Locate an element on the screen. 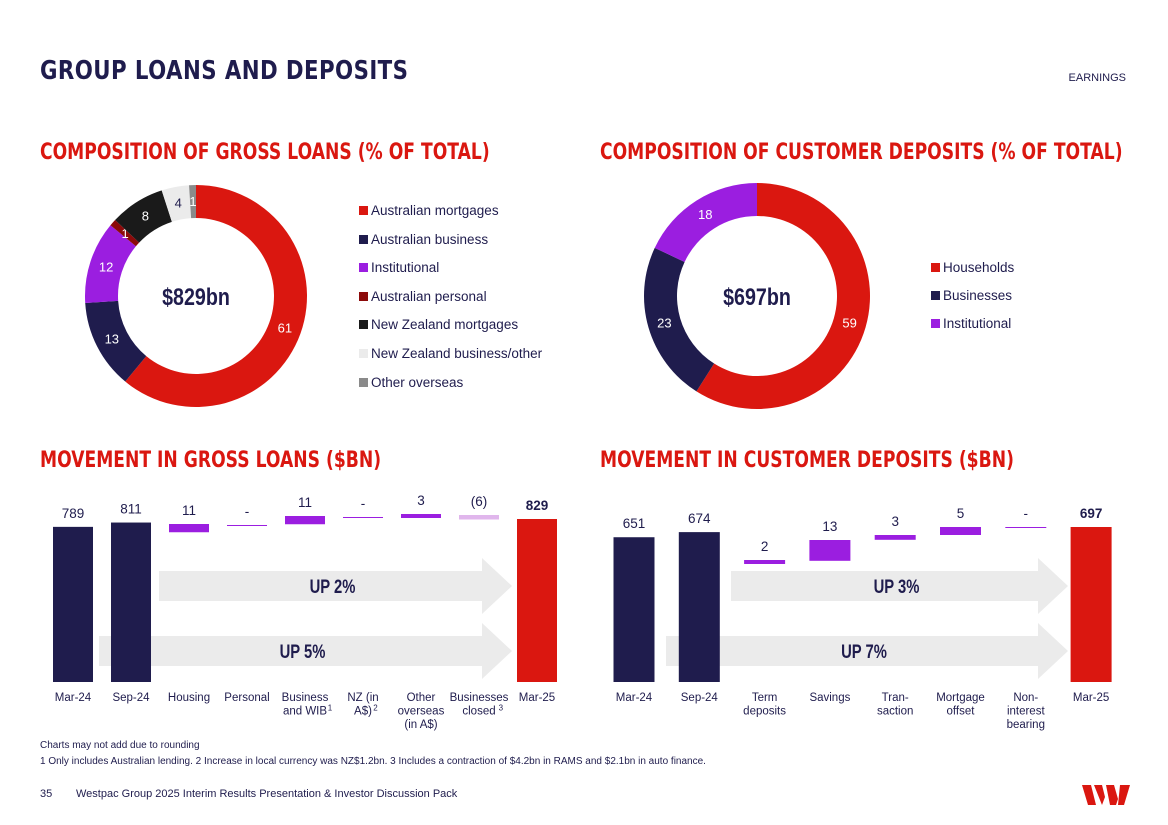 This screenshot has height=825, width=1168. loans-legend-swatch-australian-business is located at coordinates (363, 239).